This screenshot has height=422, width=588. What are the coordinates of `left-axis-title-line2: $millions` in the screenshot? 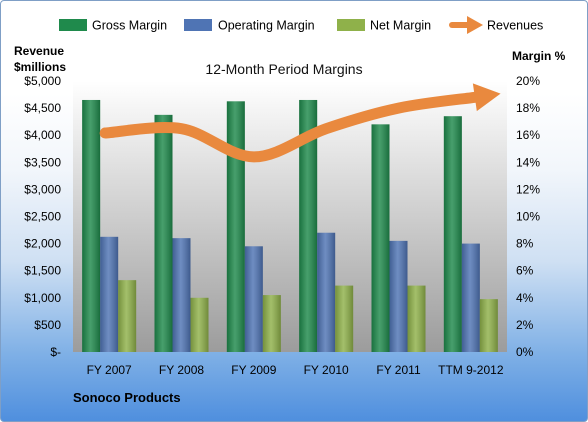 It's located at (40, 67).